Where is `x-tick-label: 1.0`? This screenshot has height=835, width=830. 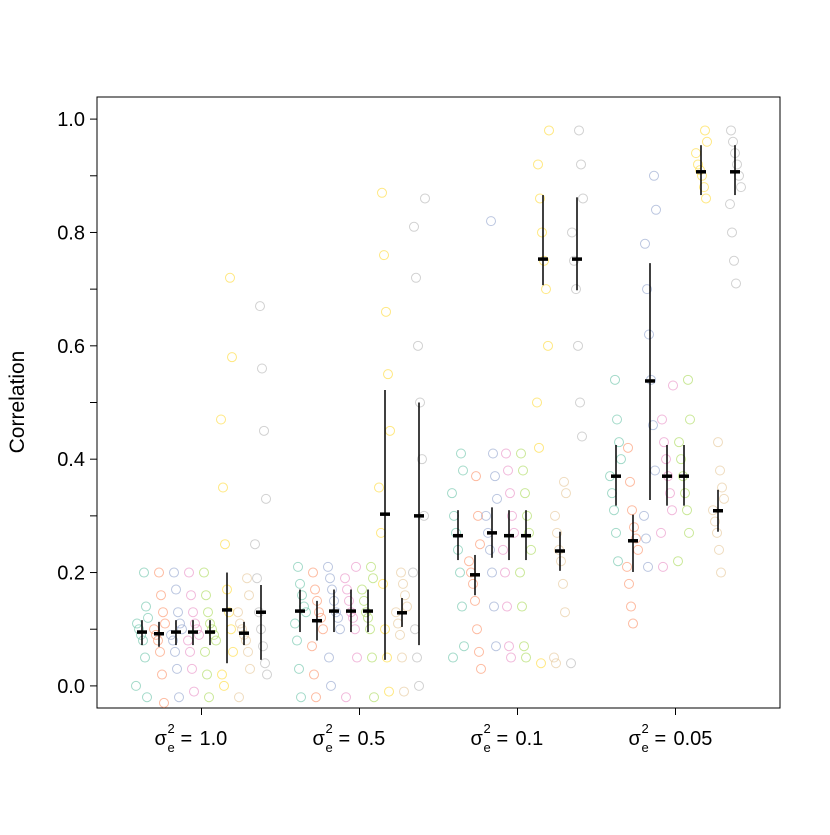 x-tick-label: 1.0 is located at coordinates (214, 739).